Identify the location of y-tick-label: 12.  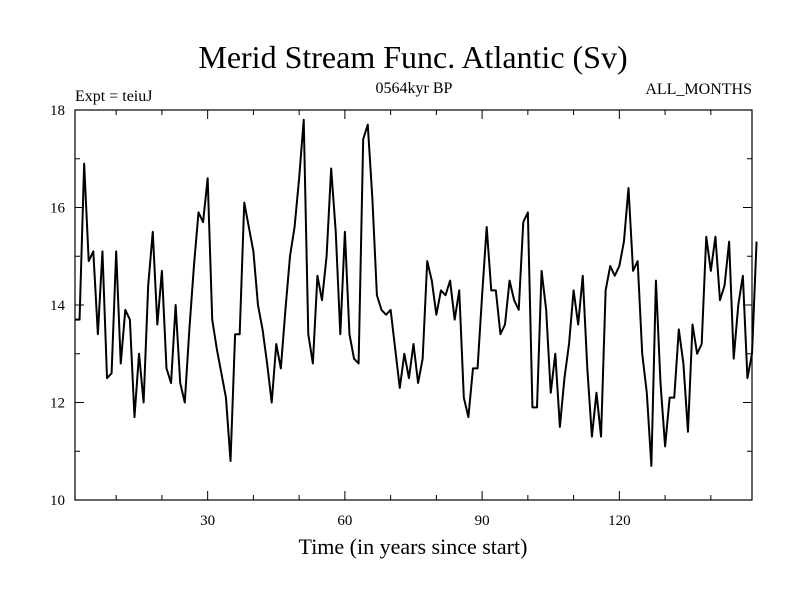
(57, 404).